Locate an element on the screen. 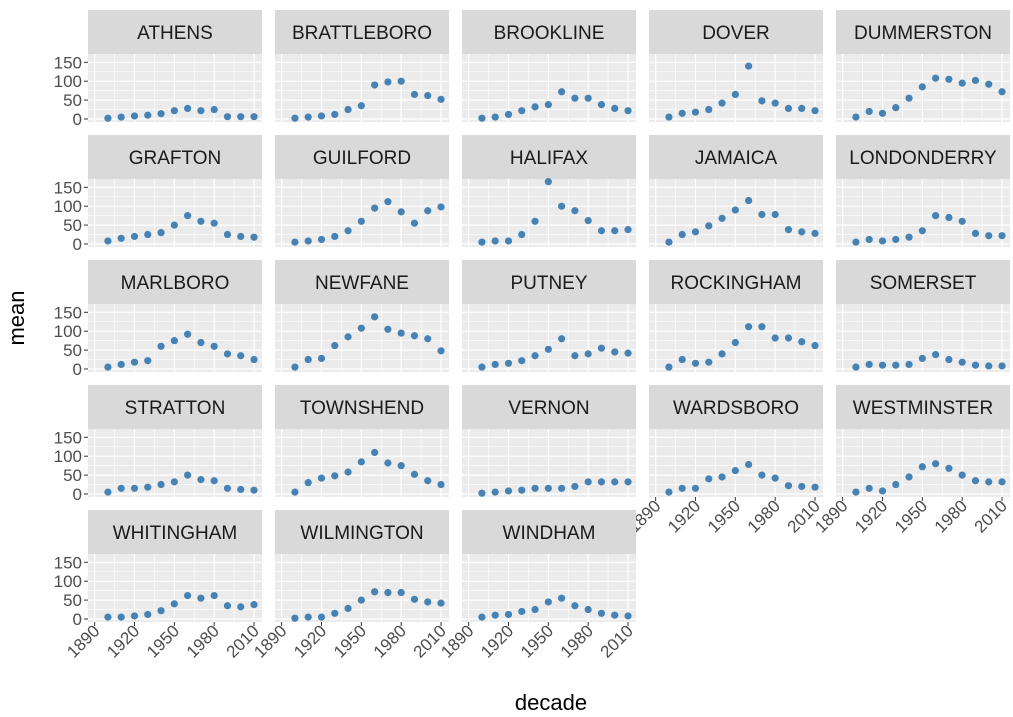  y-tick-label: 50 is located at coordinates (72, 475).